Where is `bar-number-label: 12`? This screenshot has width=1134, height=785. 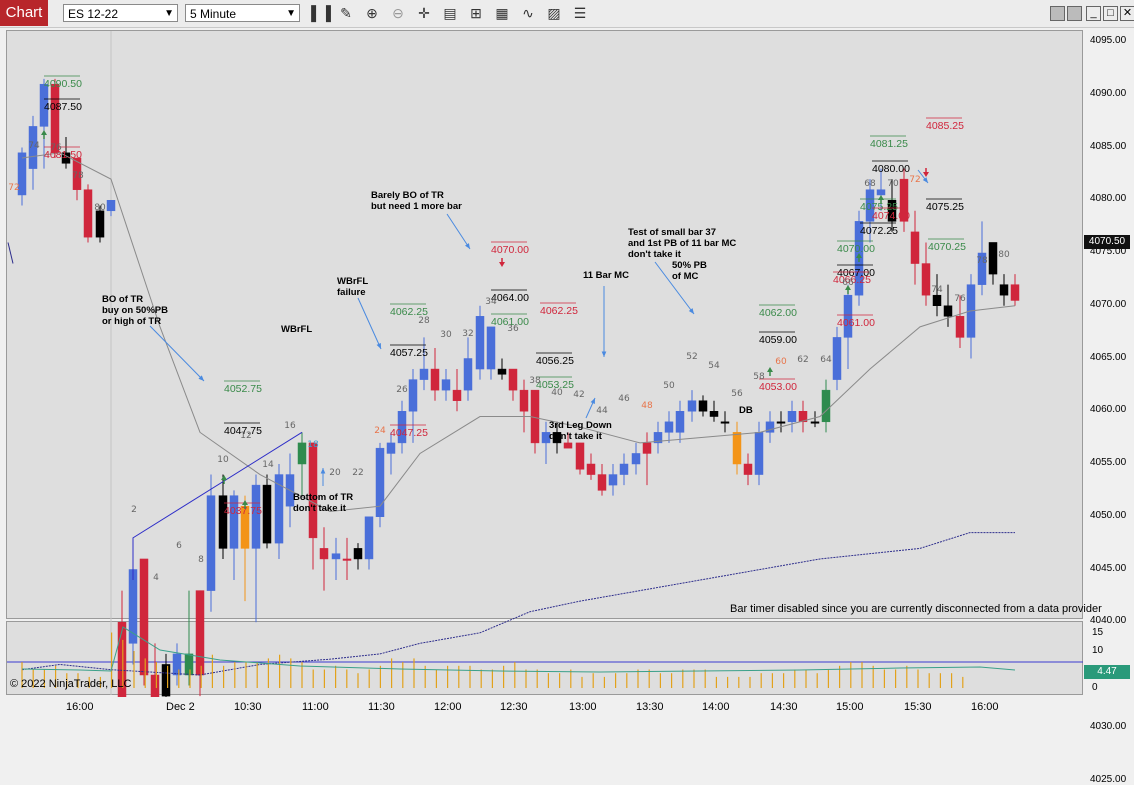 bar-number-label: 12 is located at coordinates (245, 436).